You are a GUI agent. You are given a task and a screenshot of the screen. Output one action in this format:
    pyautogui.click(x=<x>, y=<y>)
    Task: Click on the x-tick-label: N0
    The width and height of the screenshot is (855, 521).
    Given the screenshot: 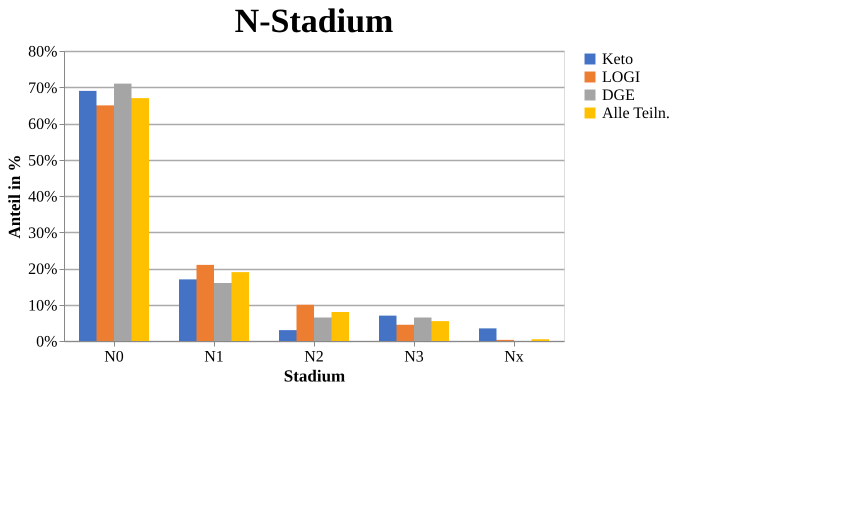 What is the action you would take?
    pyautogui.click(x=114, y=357)
    